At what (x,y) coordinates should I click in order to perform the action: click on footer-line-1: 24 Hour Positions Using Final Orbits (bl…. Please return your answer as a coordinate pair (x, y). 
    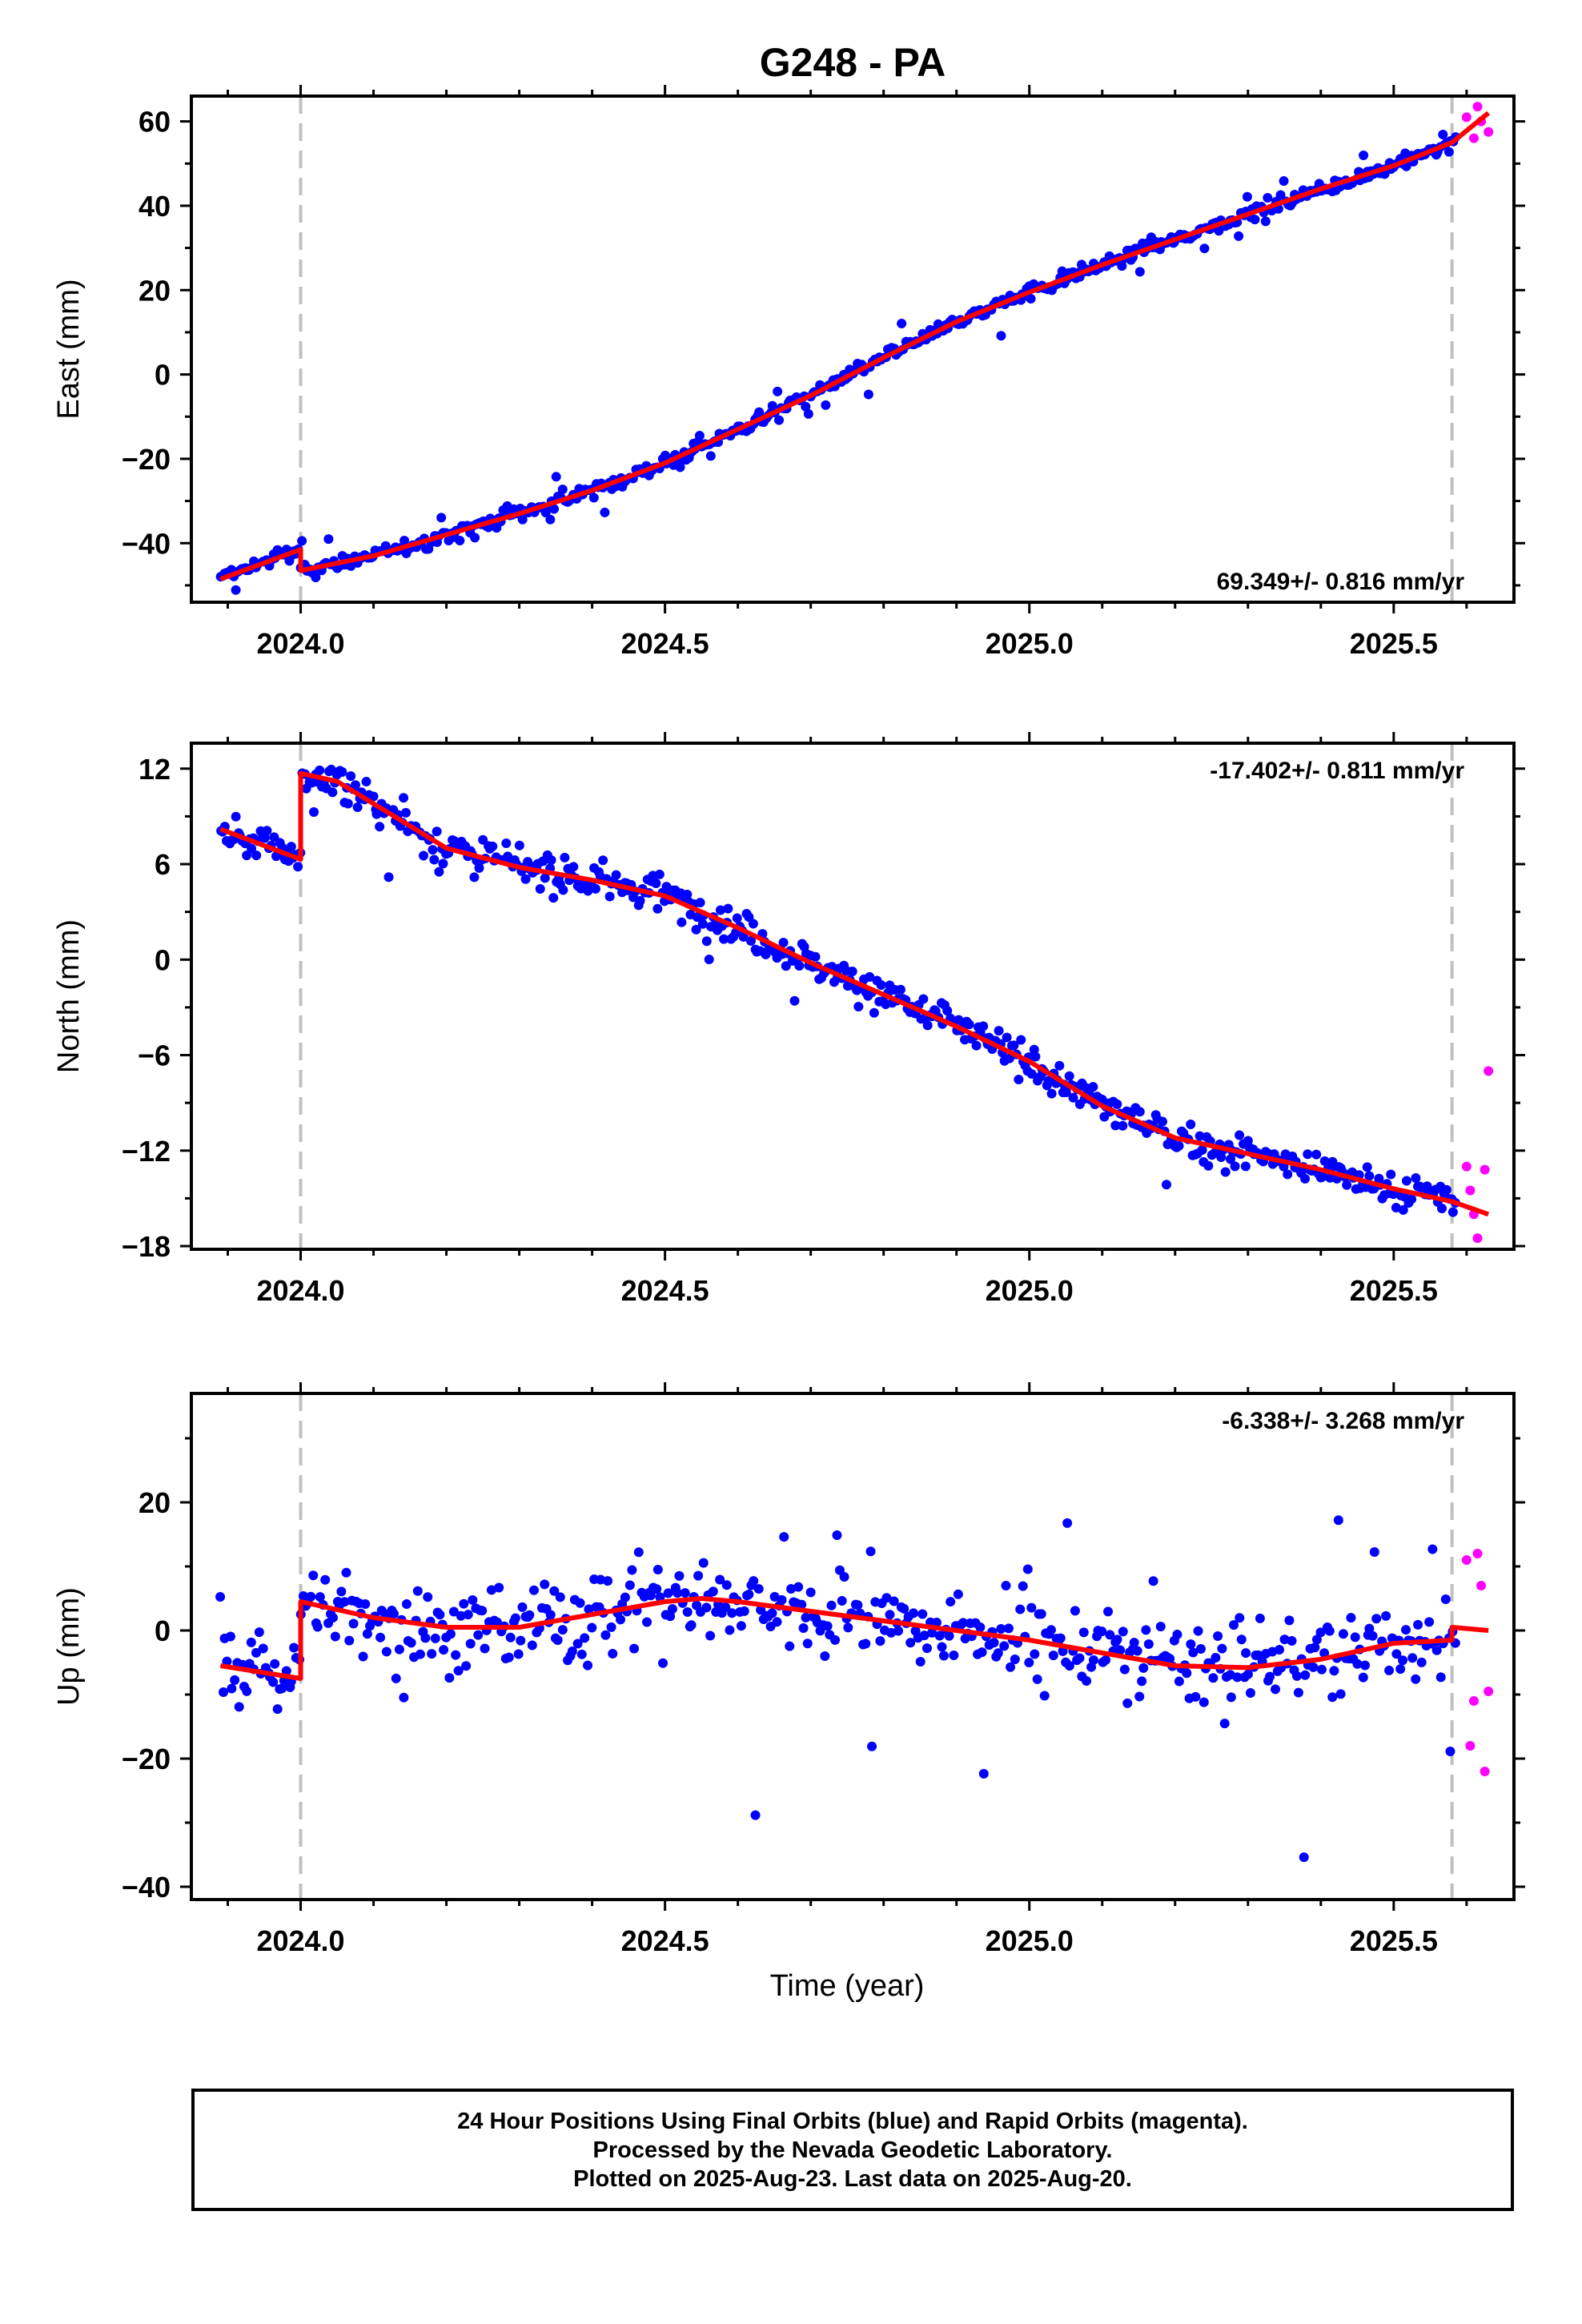
    Looking at the image, I should click on (852, 2121).